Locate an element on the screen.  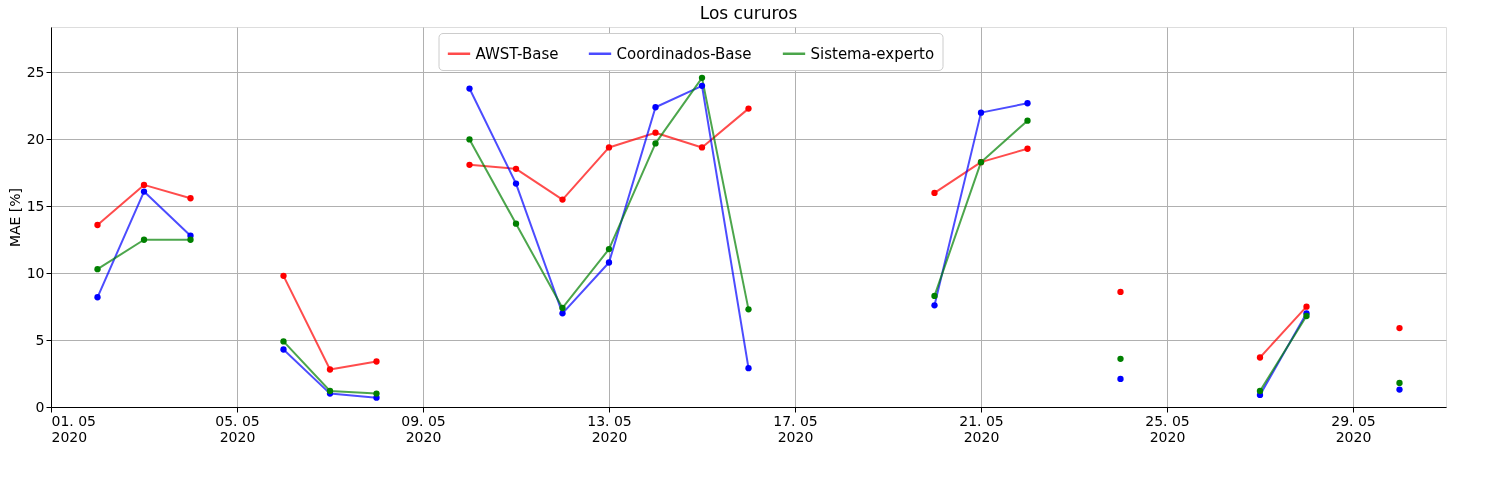
y-axis-title: MAE [%] is located at coordinates (14, 217).